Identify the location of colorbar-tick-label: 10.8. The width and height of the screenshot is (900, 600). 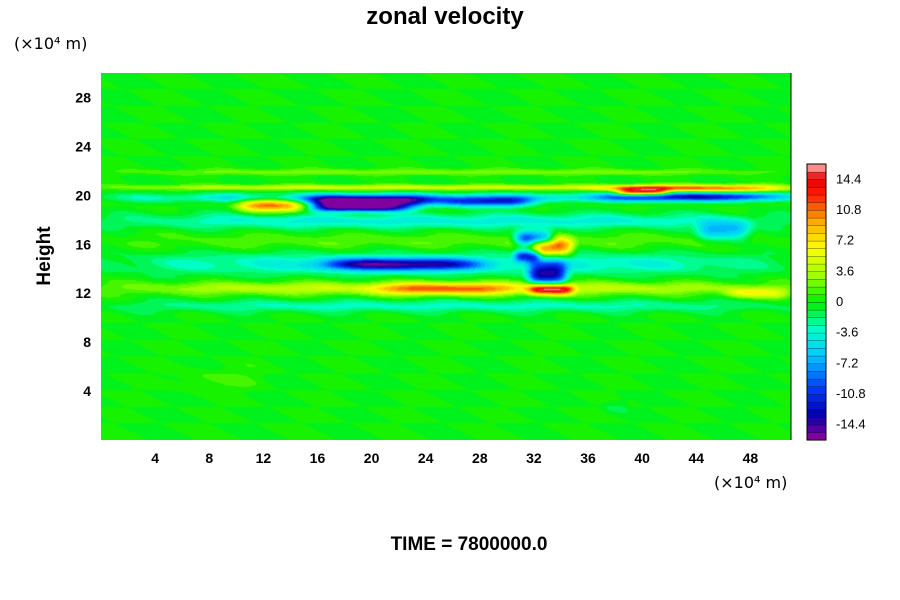
(848, 209).